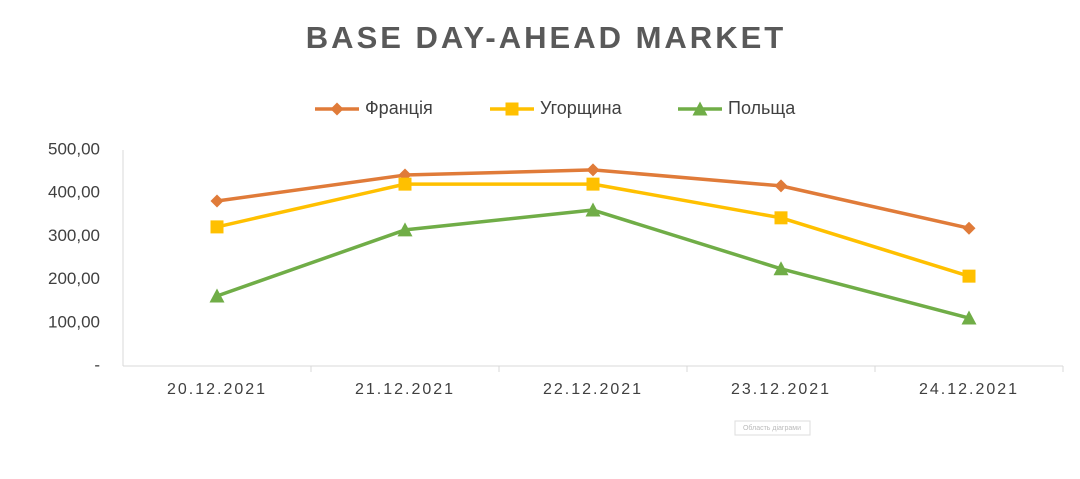  What do you see at coordinates (399, 108) in the screenshot?
I see `legend-label: Франція` at bounding box center [399, 108].